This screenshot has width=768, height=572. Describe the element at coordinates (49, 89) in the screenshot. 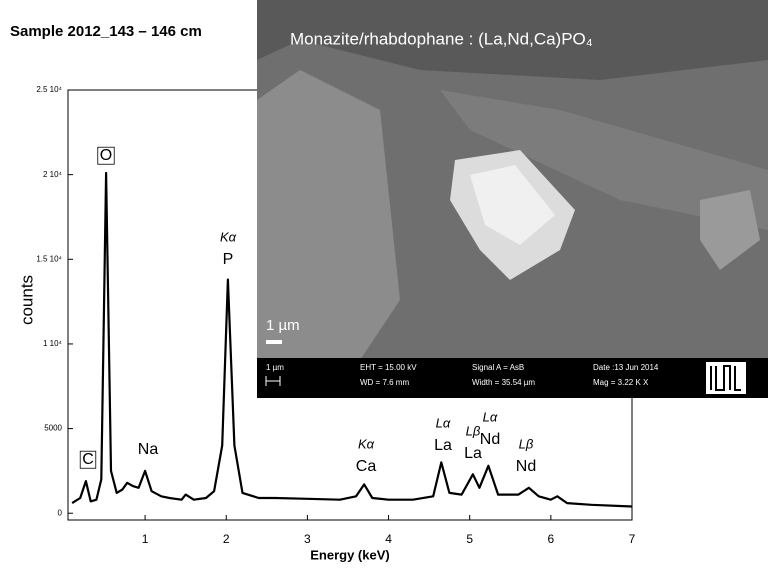

I see `y-tick-label: 2.5 10⁴` at that location.